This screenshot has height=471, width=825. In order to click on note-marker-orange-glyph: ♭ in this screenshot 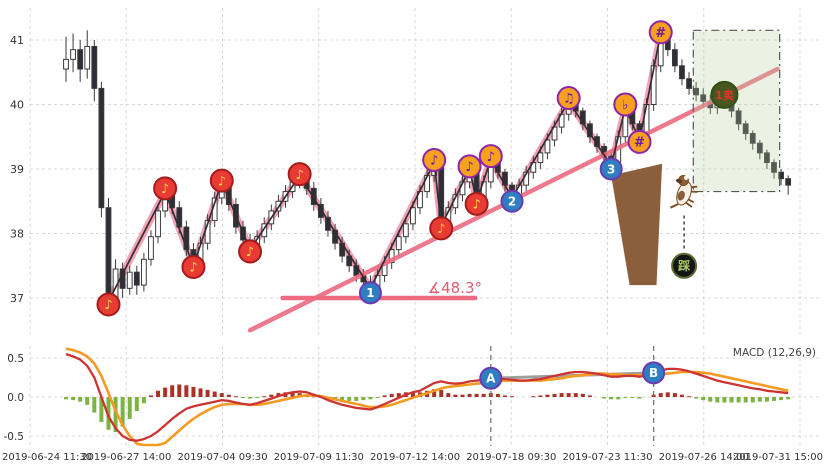, I will do `click(625, 105)`.